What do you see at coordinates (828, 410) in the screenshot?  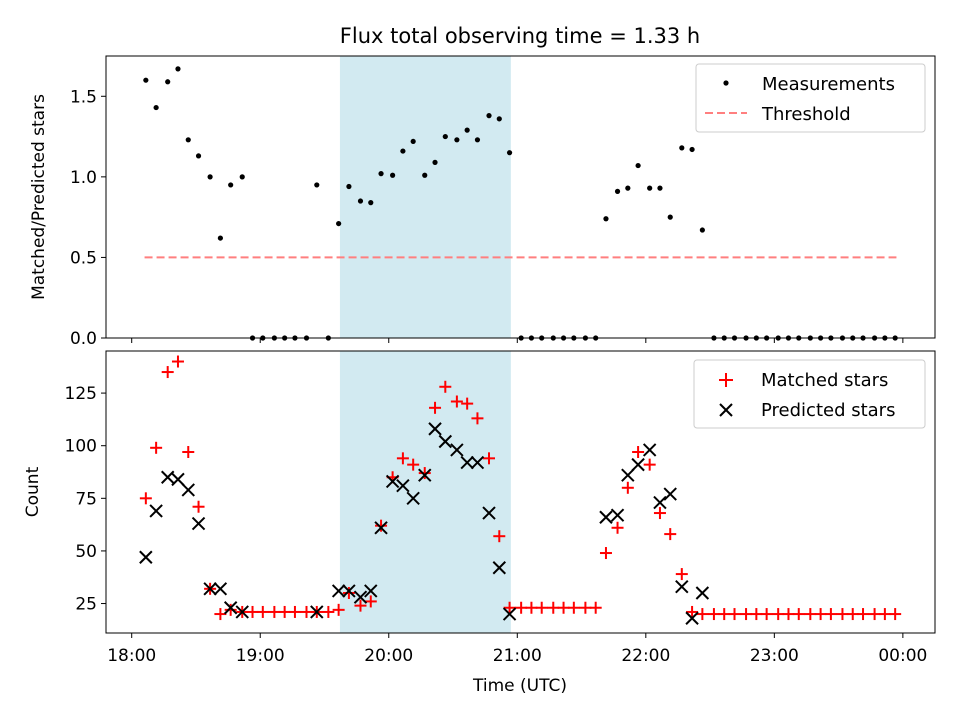 I see `legend-predicted-label: Predicted stars` at bounding box center [828, 410].